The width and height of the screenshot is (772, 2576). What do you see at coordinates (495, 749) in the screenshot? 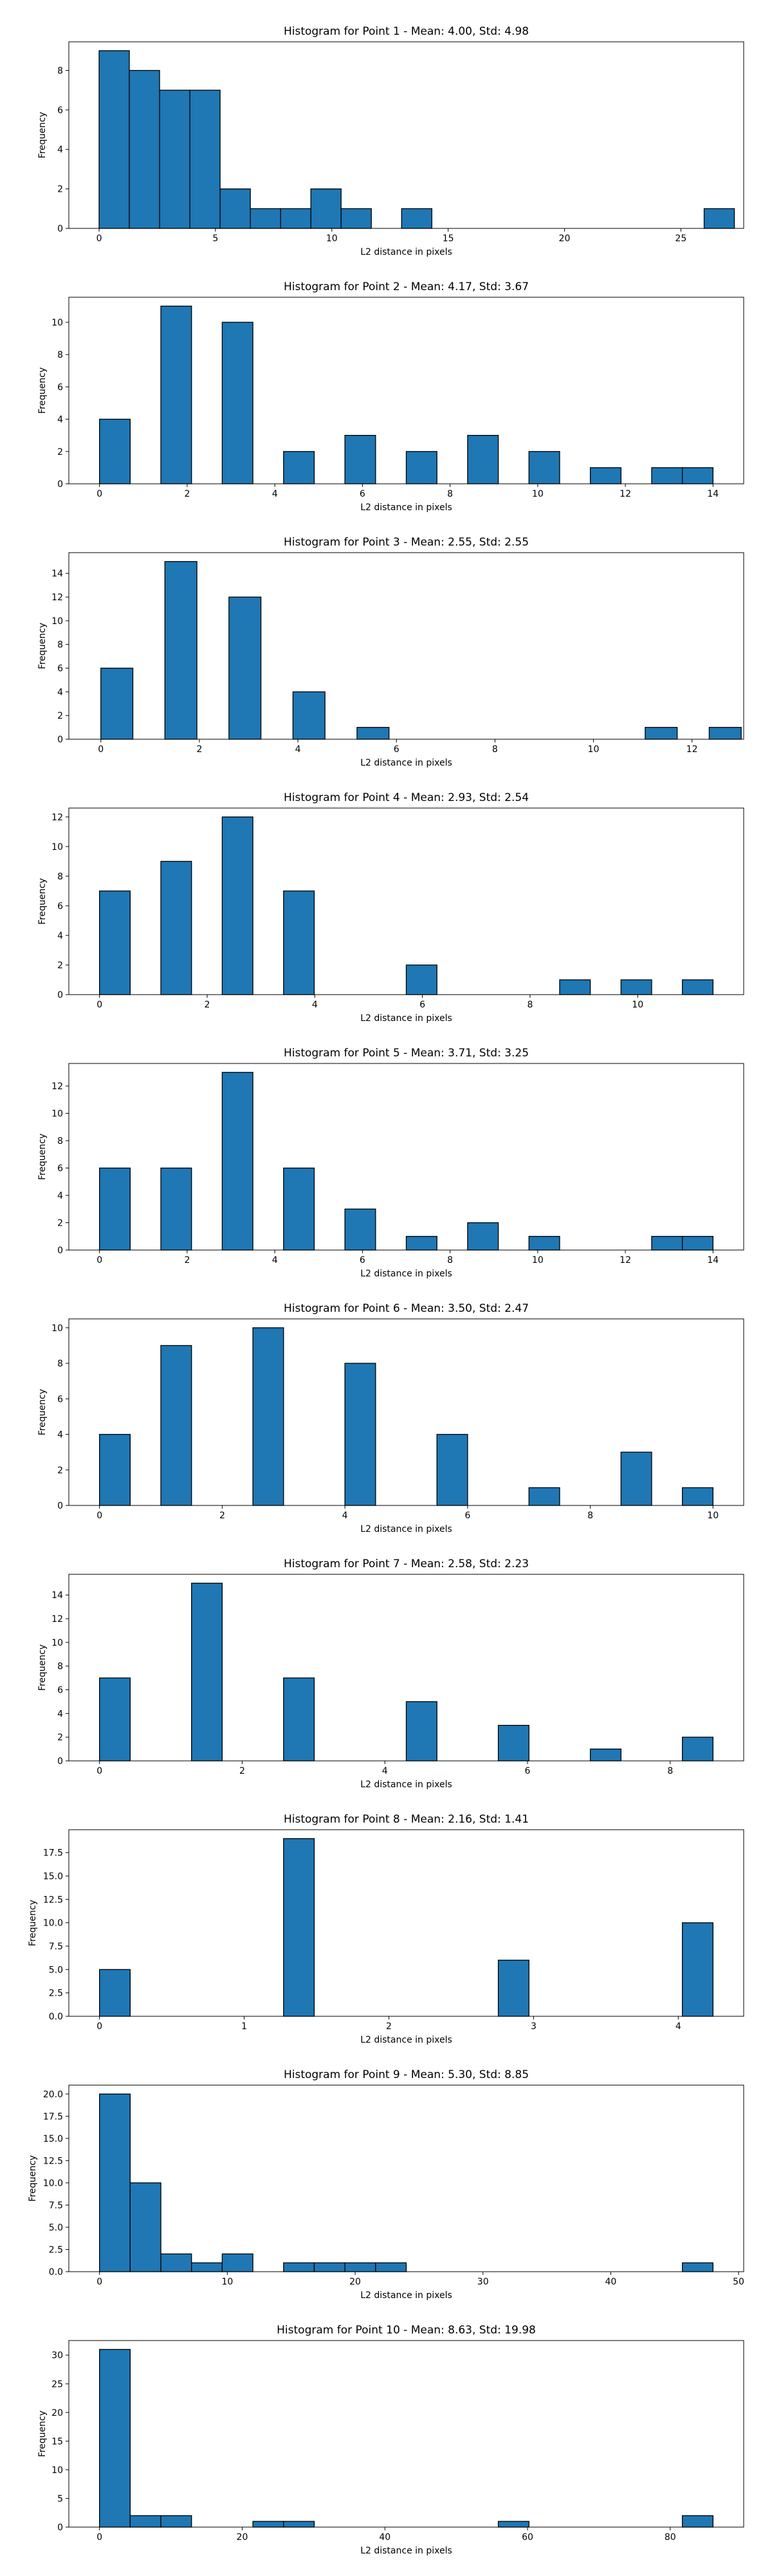
I see `chart-3-xtick-label: 8` at bounding box center [495, 749].